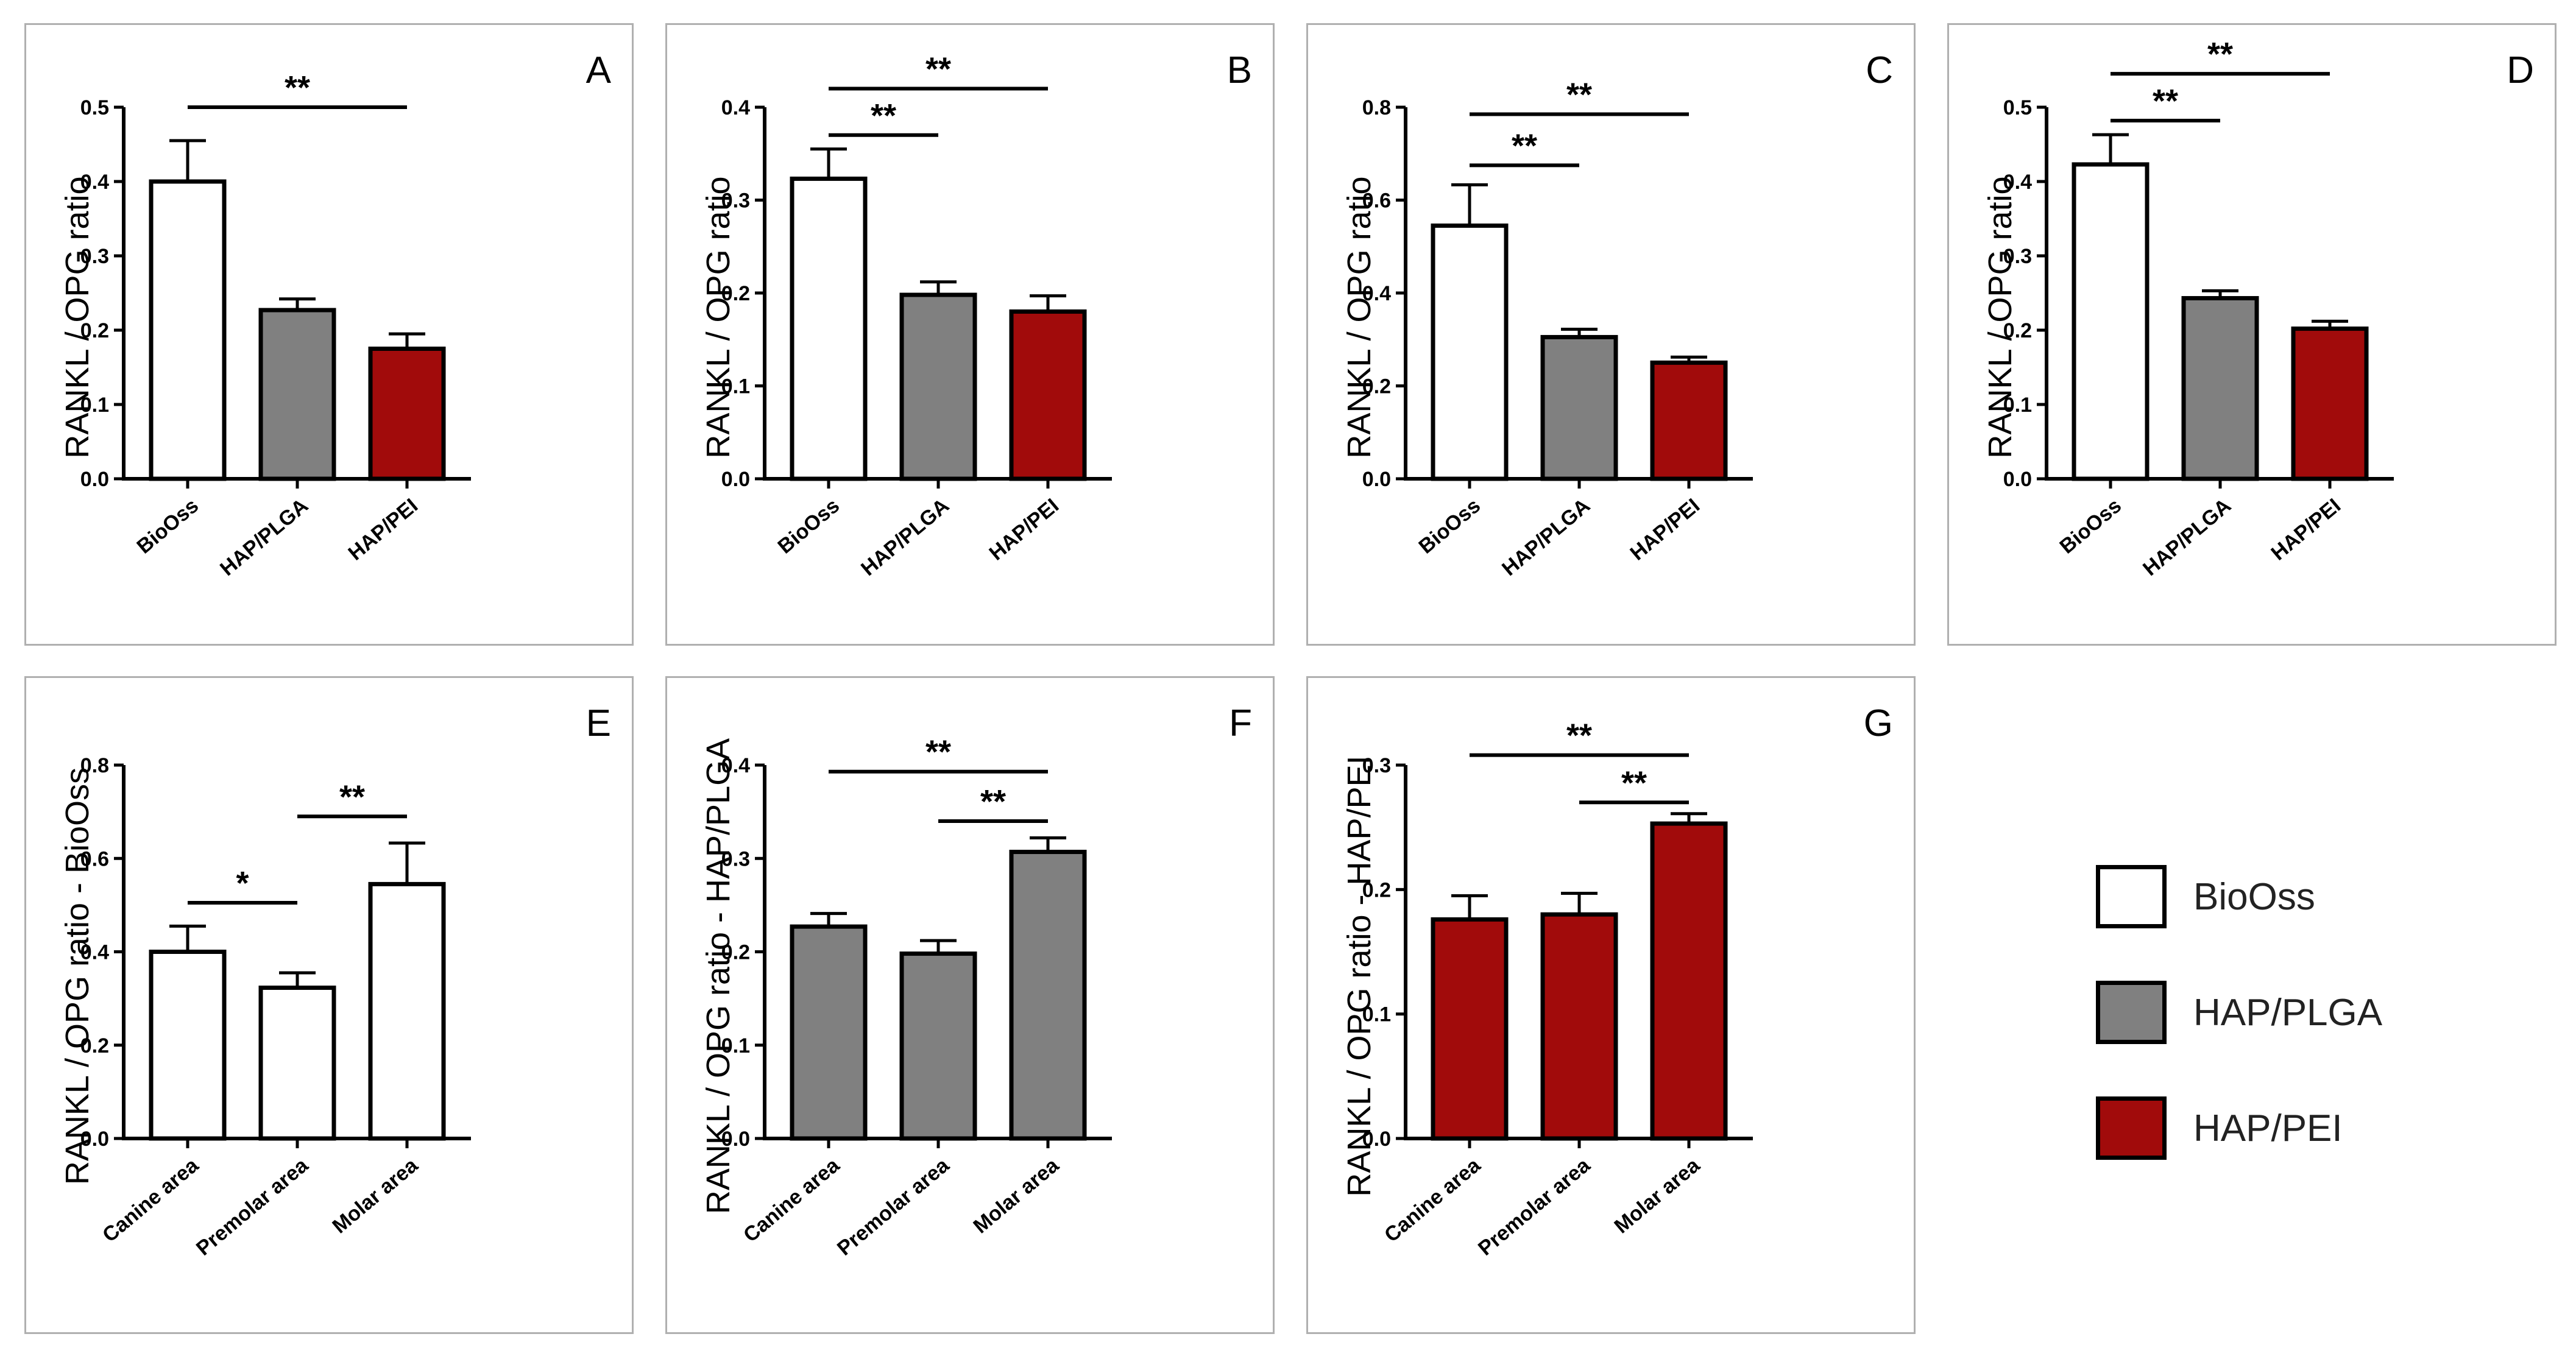 Image resolution: width=2576 pixels, height=1359 pixels. What do you see at coordinates (2520, 70) in the screenshot?
I see `panel-letter: D` at bounding box center [2520, 70].